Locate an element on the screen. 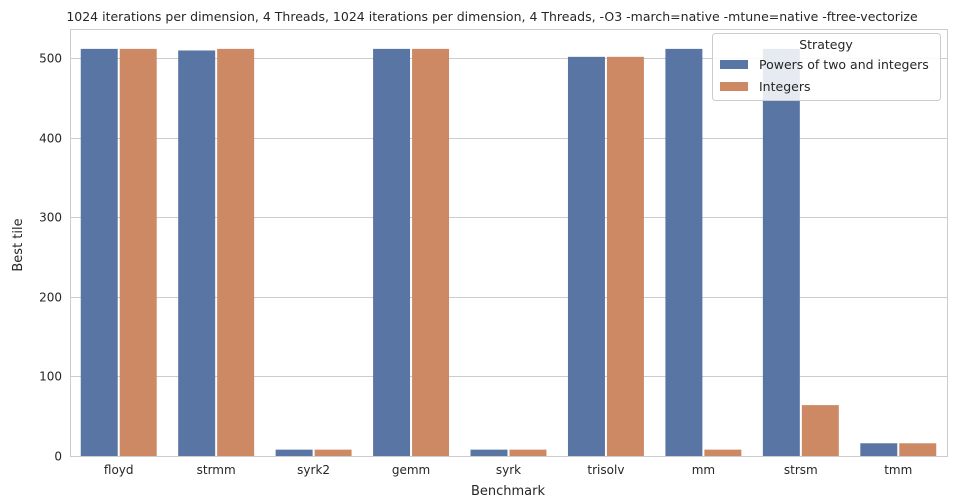 The width and height of the screenshot is (977, 504). y-axis-label: Best tile is located at coordinates (18, 244).